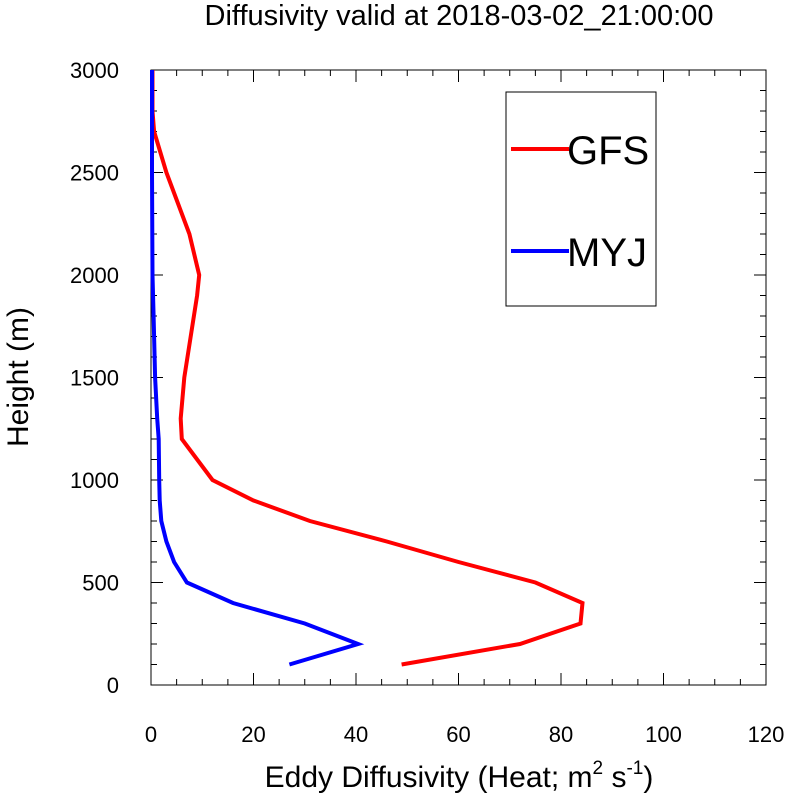 Image resolution: width=788 pixels, height=801 pixels. Describe the element at coordinates (113, 685) in the screenshot. I see `y-tick-label: 0` at that location.